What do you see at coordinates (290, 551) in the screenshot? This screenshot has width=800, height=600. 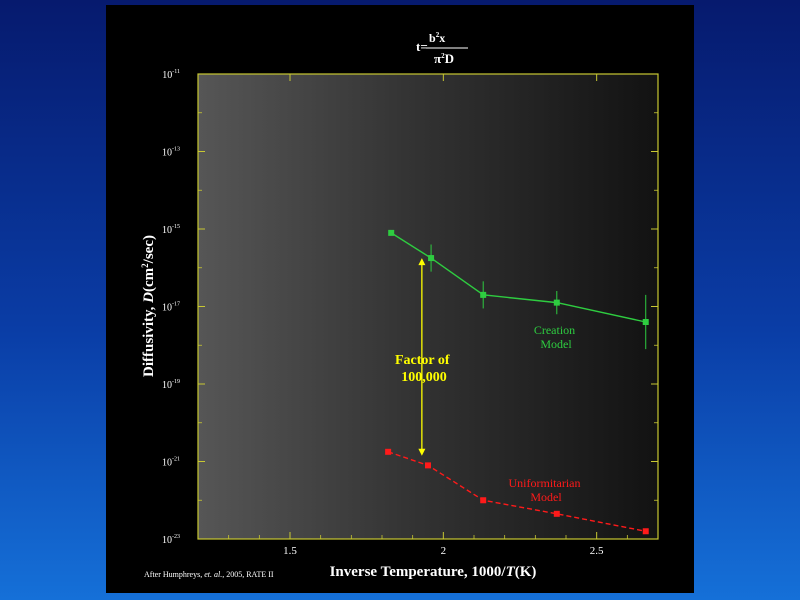 I see `x-tick-label: 1.5` at bounding box center [290, 551].